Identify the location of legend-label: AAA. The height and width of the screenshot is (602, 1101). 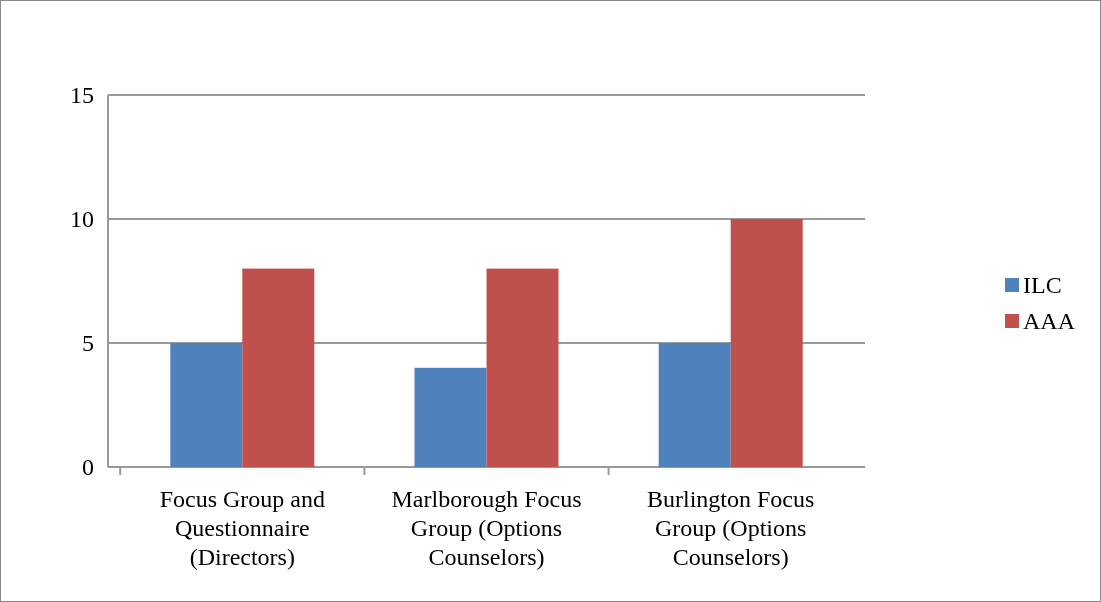
(1049, 321).